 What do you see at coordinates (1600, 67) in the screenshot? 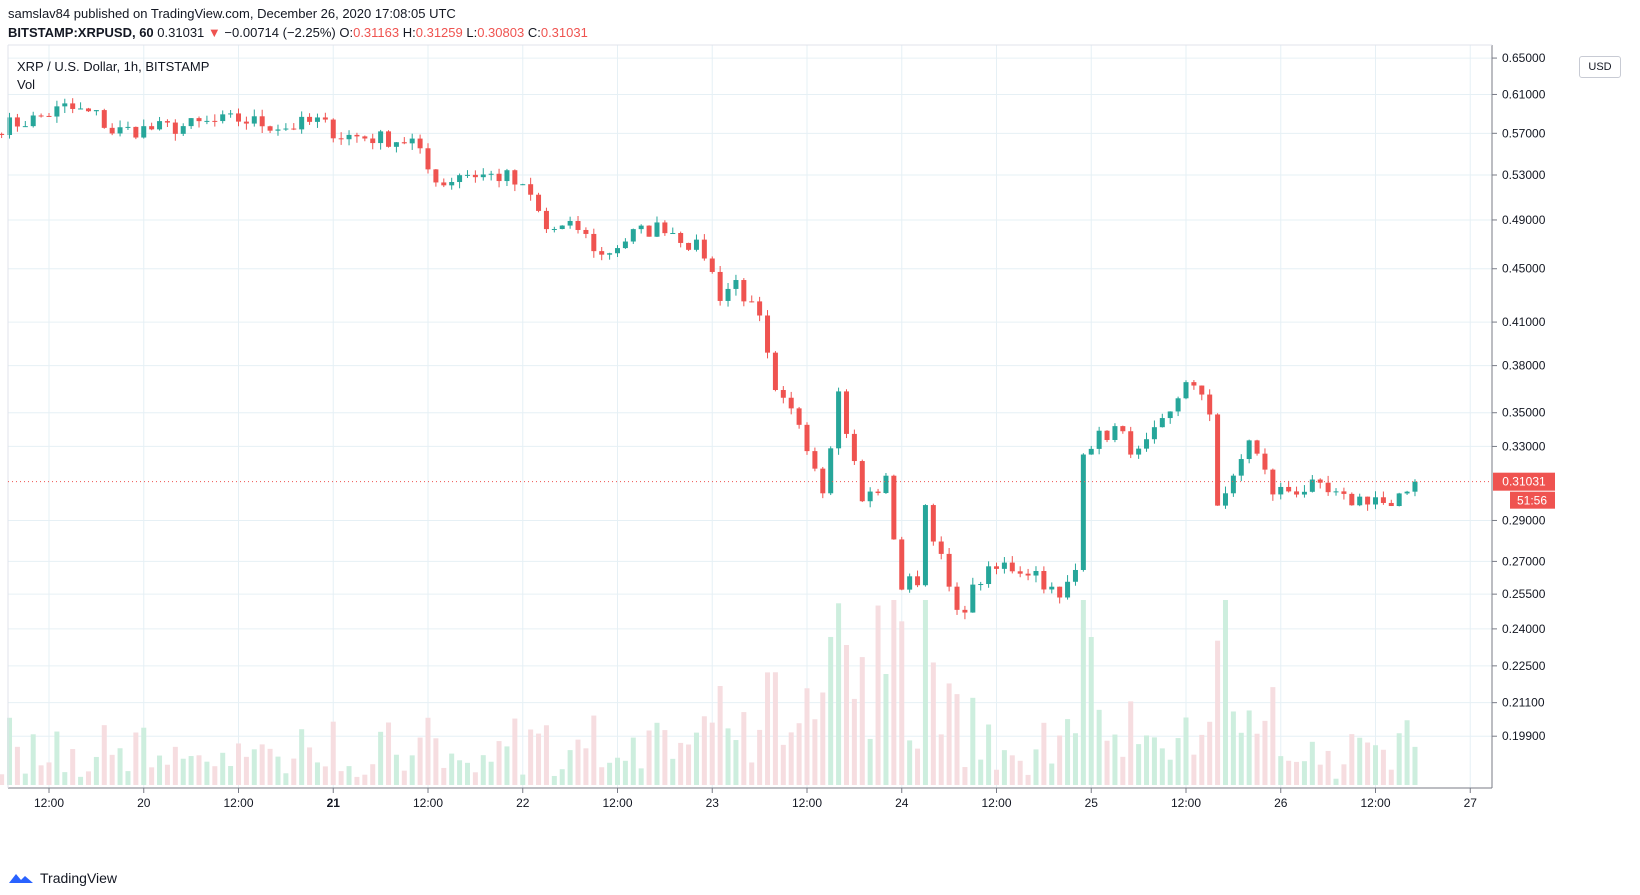
I see `currency-button: USD` at bounding box center [1600, 67].